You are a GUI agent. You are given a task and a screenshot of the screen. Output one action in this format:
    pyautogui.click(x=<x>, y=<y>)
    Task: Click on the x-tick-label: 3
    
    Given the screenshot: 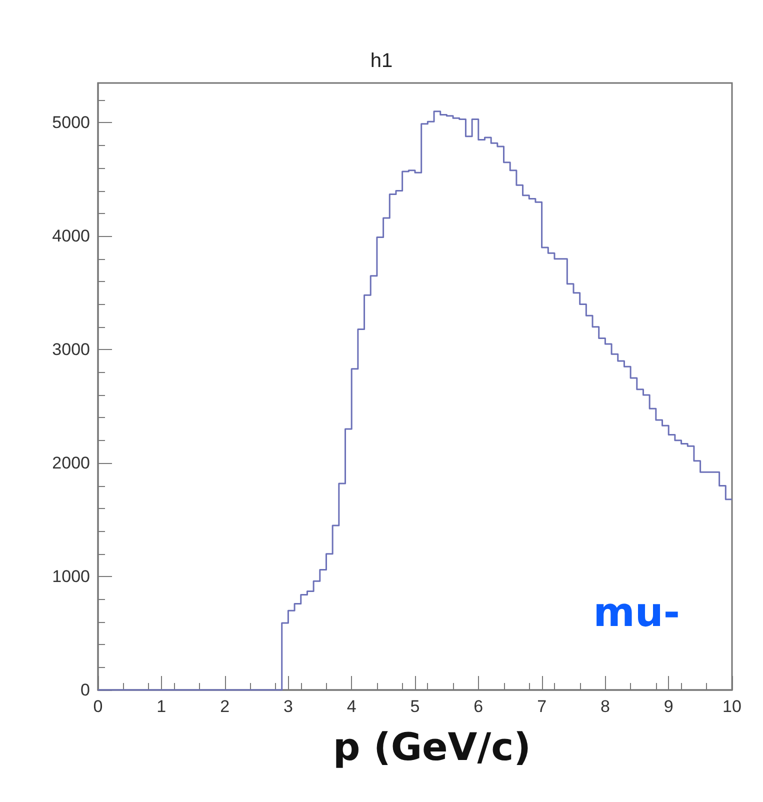 What is the action you would take?
    pyautogui.click(x=288, y=706)
    